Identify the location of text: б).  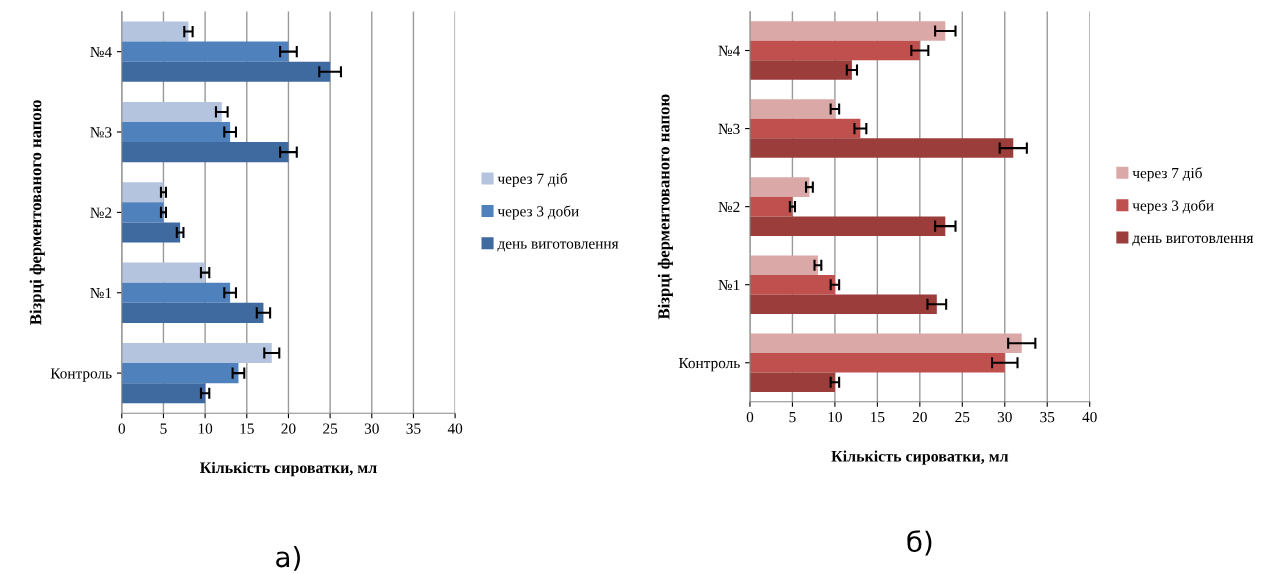
(919, 543).